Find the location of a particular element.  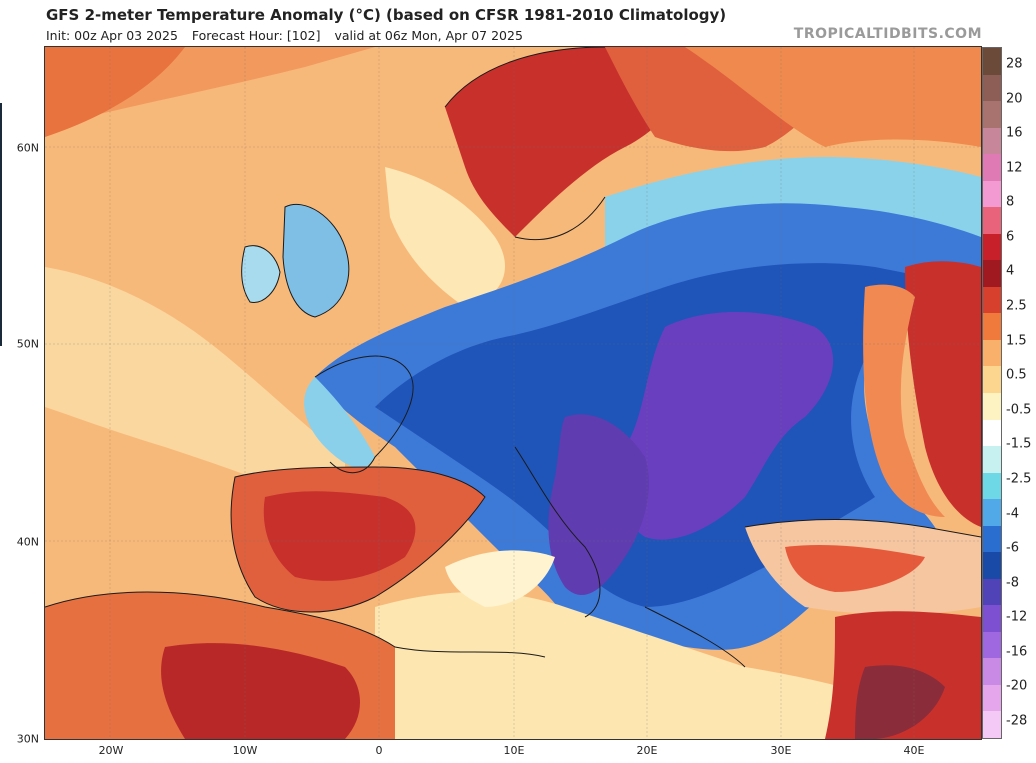

purple-anomaly-east is located at coordinates (724, 426).